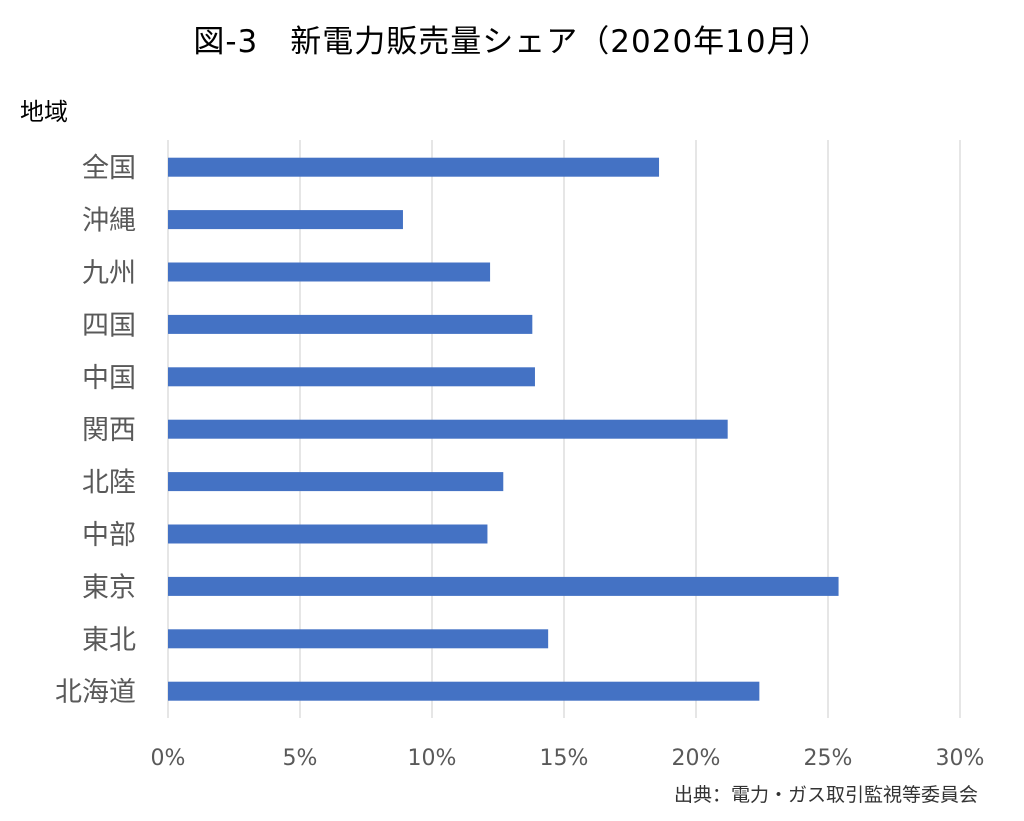  What do you see at coordinates (300, 758) in the screenshot?
I see `x-tick-label: 5%` at bounding box center [300, 758].